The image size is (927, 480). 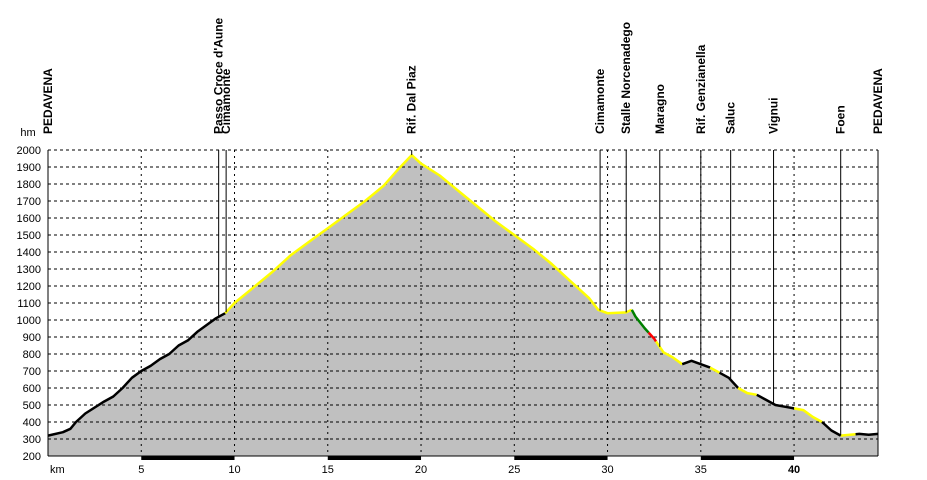 I want to click on x-tick-label: 15, so click(x=328, y=470).